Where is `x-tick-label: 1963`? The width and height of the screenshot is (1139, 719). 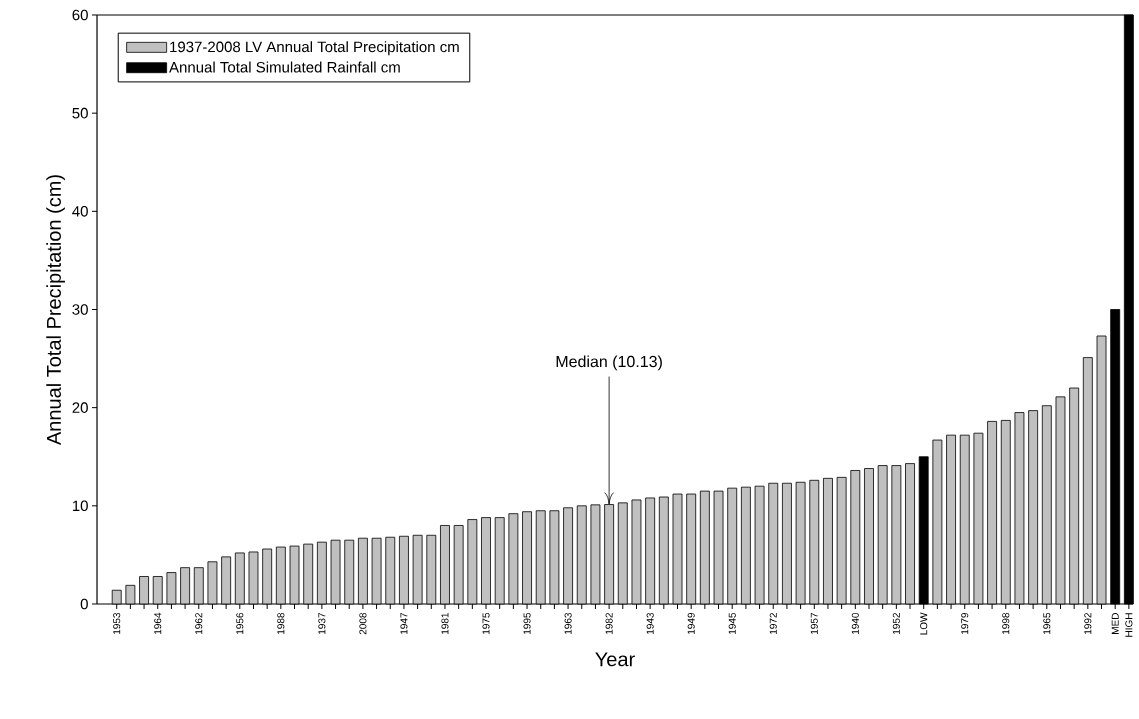 x-tick-label: 1963 is located at coordinates (568, 623).